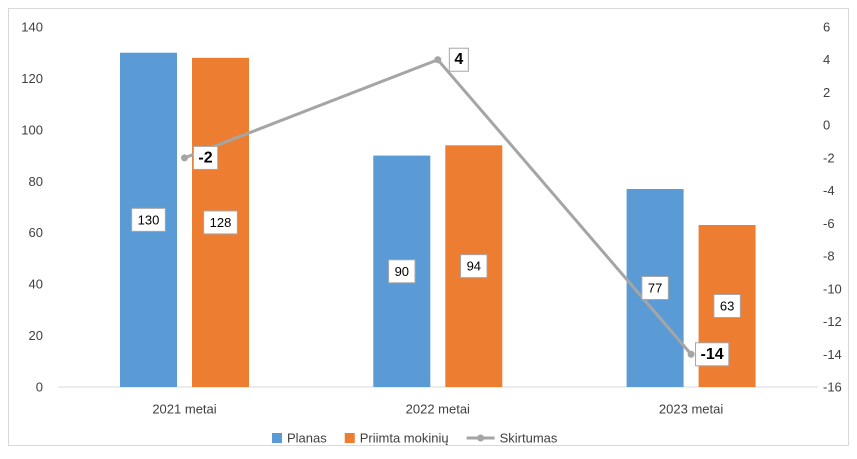 The width and height of the screenshot is (857, 459). Describe the element at coordinates (832, 387) in the screenshot. I see `right-tick-label: -16` at that location.